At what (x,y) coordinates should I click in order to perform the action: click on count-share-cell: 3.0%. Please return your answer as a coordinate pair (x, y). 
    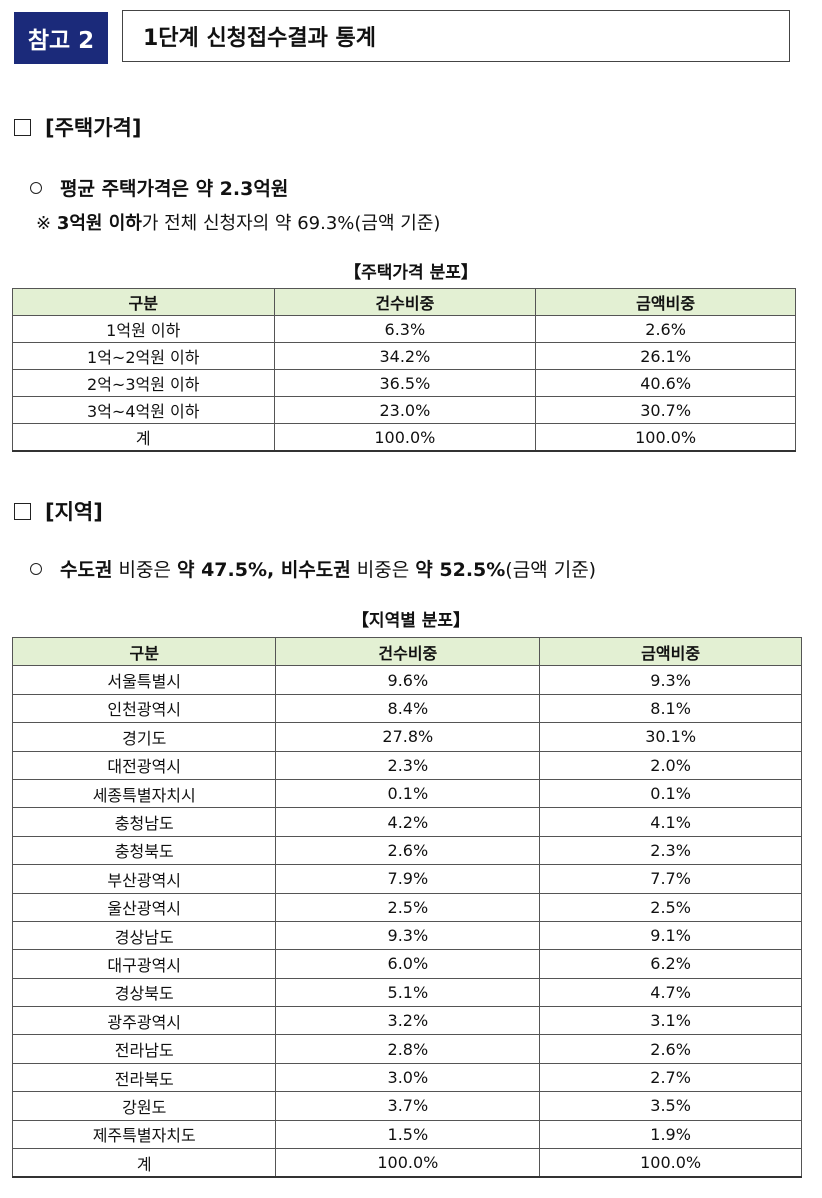
    Looking at the image, I should click on (408, 1077).